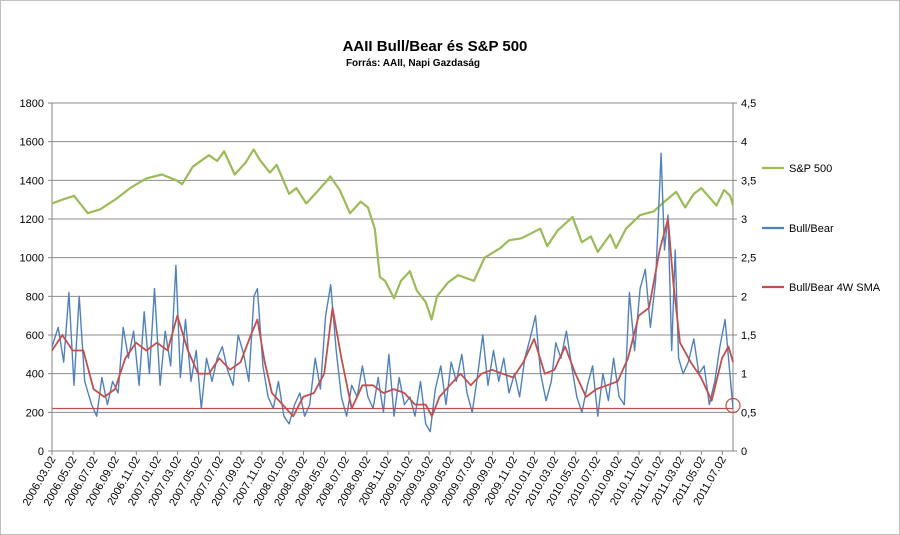  I want to click on legend-label: S&P 500, so click(810, 169).